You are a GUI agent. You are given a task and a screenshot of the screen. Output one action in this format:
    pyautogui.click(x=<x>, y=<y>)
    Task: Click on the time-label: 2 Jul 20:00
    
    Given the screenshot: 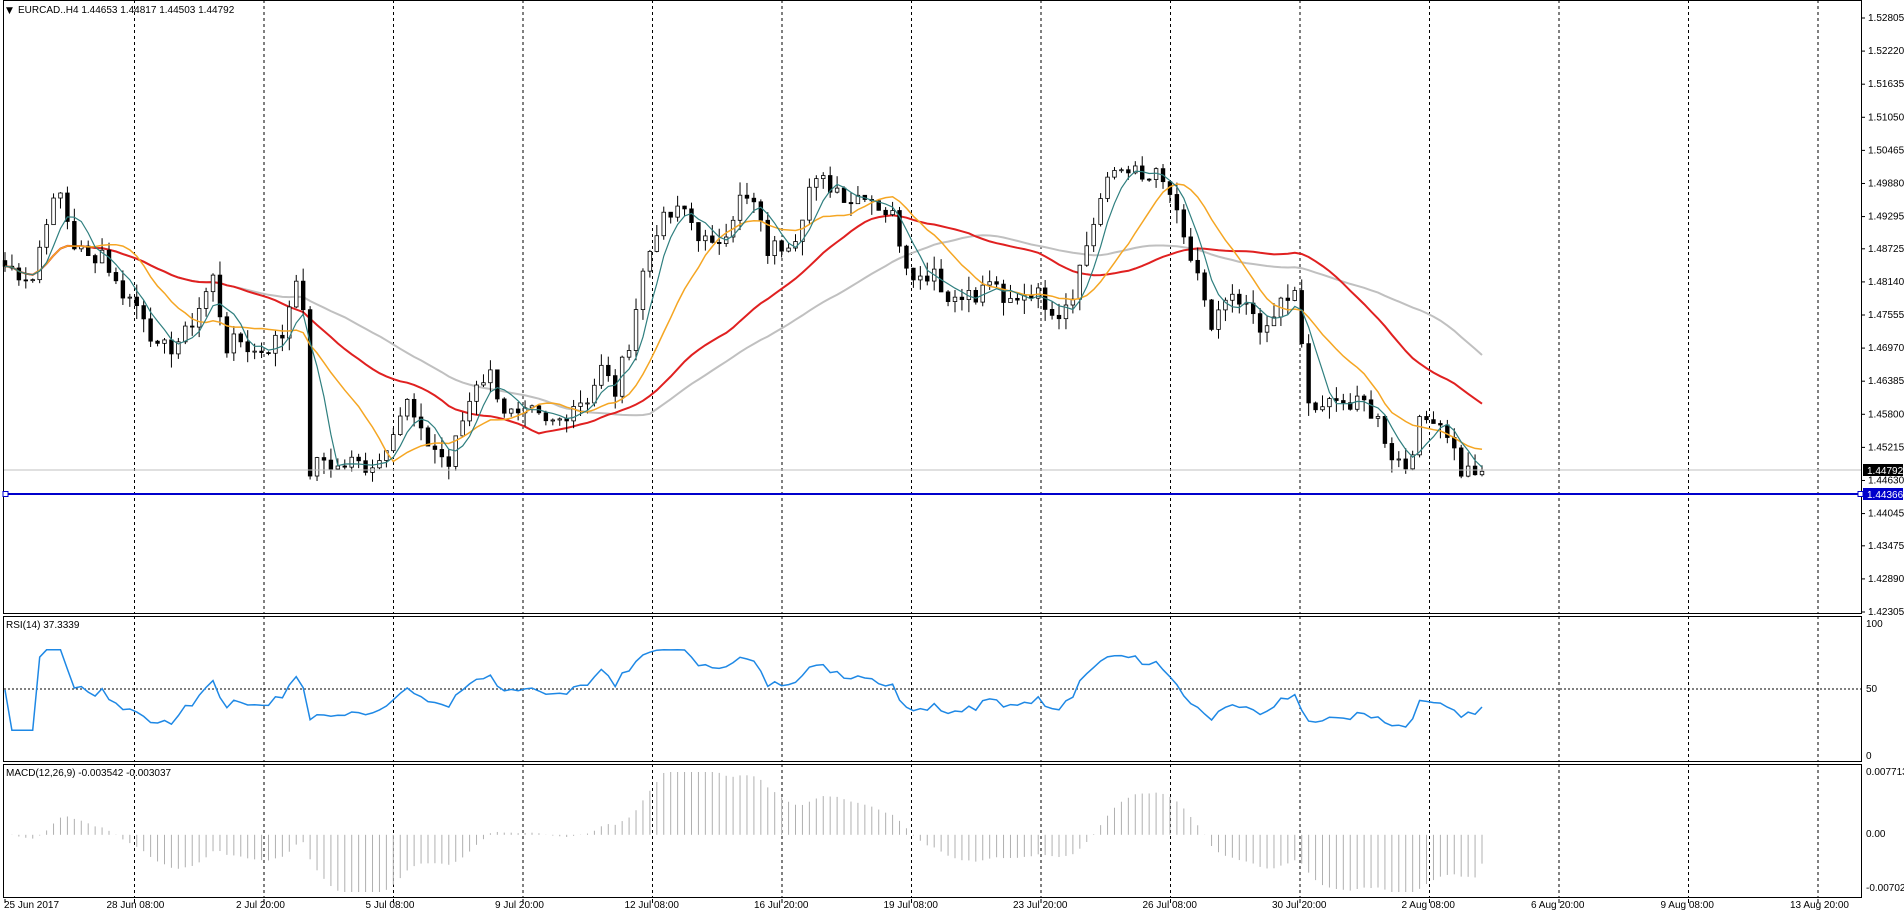 What is the action you would take?
    pyautogui.click(x=260, y=905)
    